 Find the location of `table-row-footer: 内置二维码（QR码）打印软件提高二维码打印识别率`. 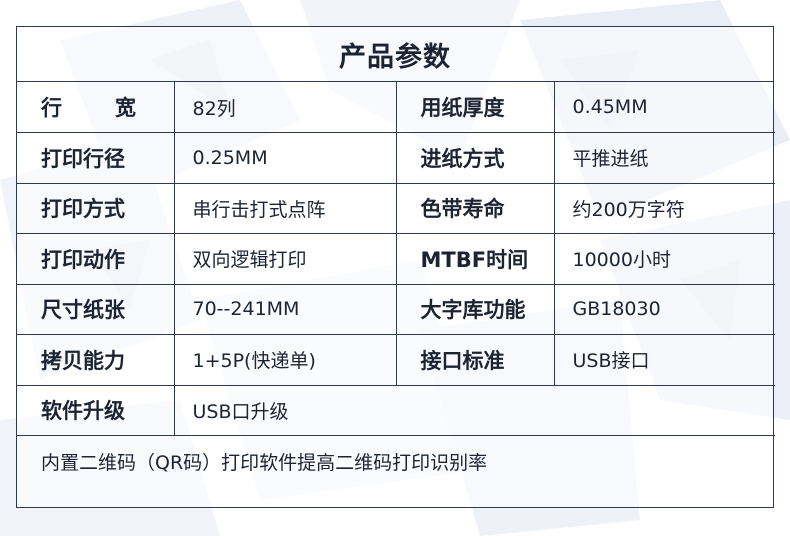

table-row-footer: 内置二维码（QR码）打印软件提高二维码打印识别率 is located at coordinates (396, 461).